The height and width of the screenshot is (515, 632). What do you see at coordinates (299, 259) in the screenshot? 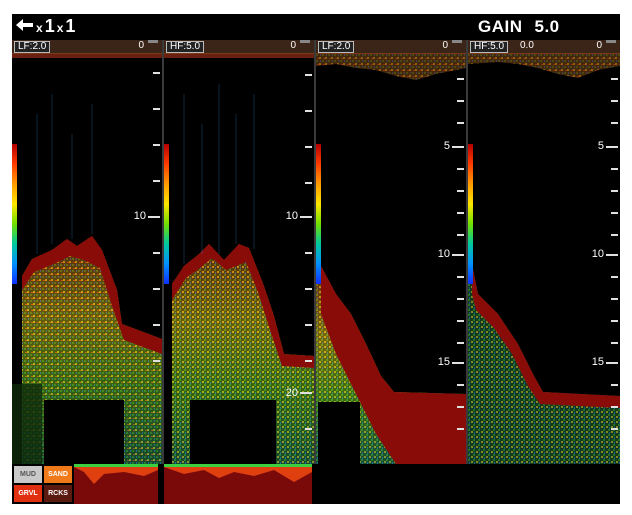
I see `depth-scale: 10 20` at bounding box center [299, 259].